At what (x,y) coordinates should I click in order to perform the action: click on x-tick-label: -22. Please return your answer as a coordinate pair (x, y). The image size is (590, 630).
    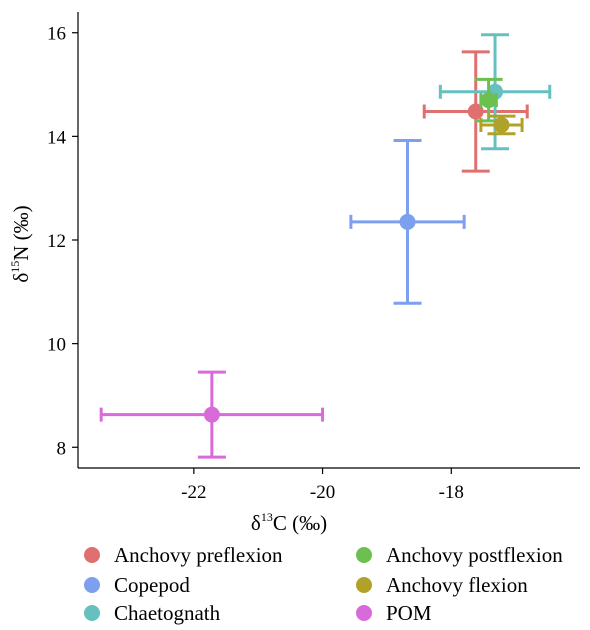
    Looking at the image, I should click on (193, 492).